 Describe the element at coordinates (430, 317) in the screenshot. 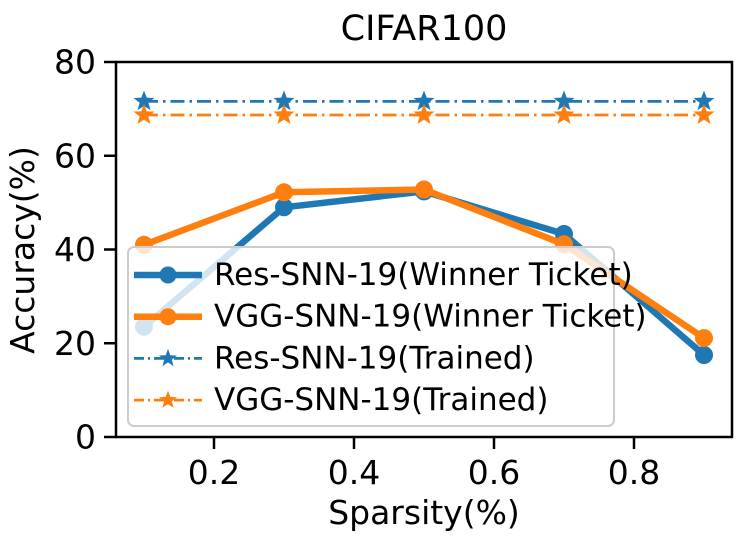

I see `legend-label-vgg-snn-19-winner-ticket: VGG-SNN-19(Winner Ticket)` at that location.